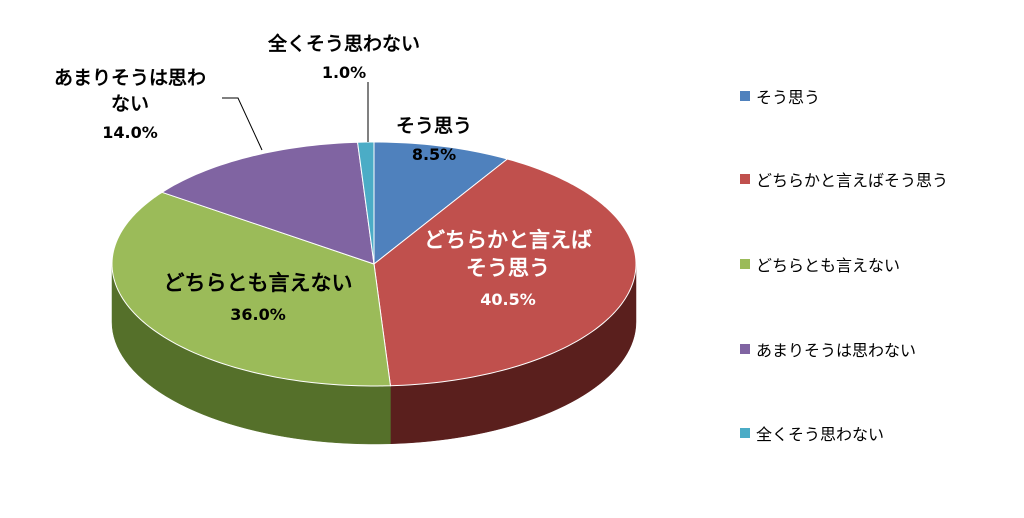 The image size is (1024, 518). Describe the element at coordinates (258, 297) in the screenshot. I see `data-label: どちらとも言えない 36.0%` at that location.